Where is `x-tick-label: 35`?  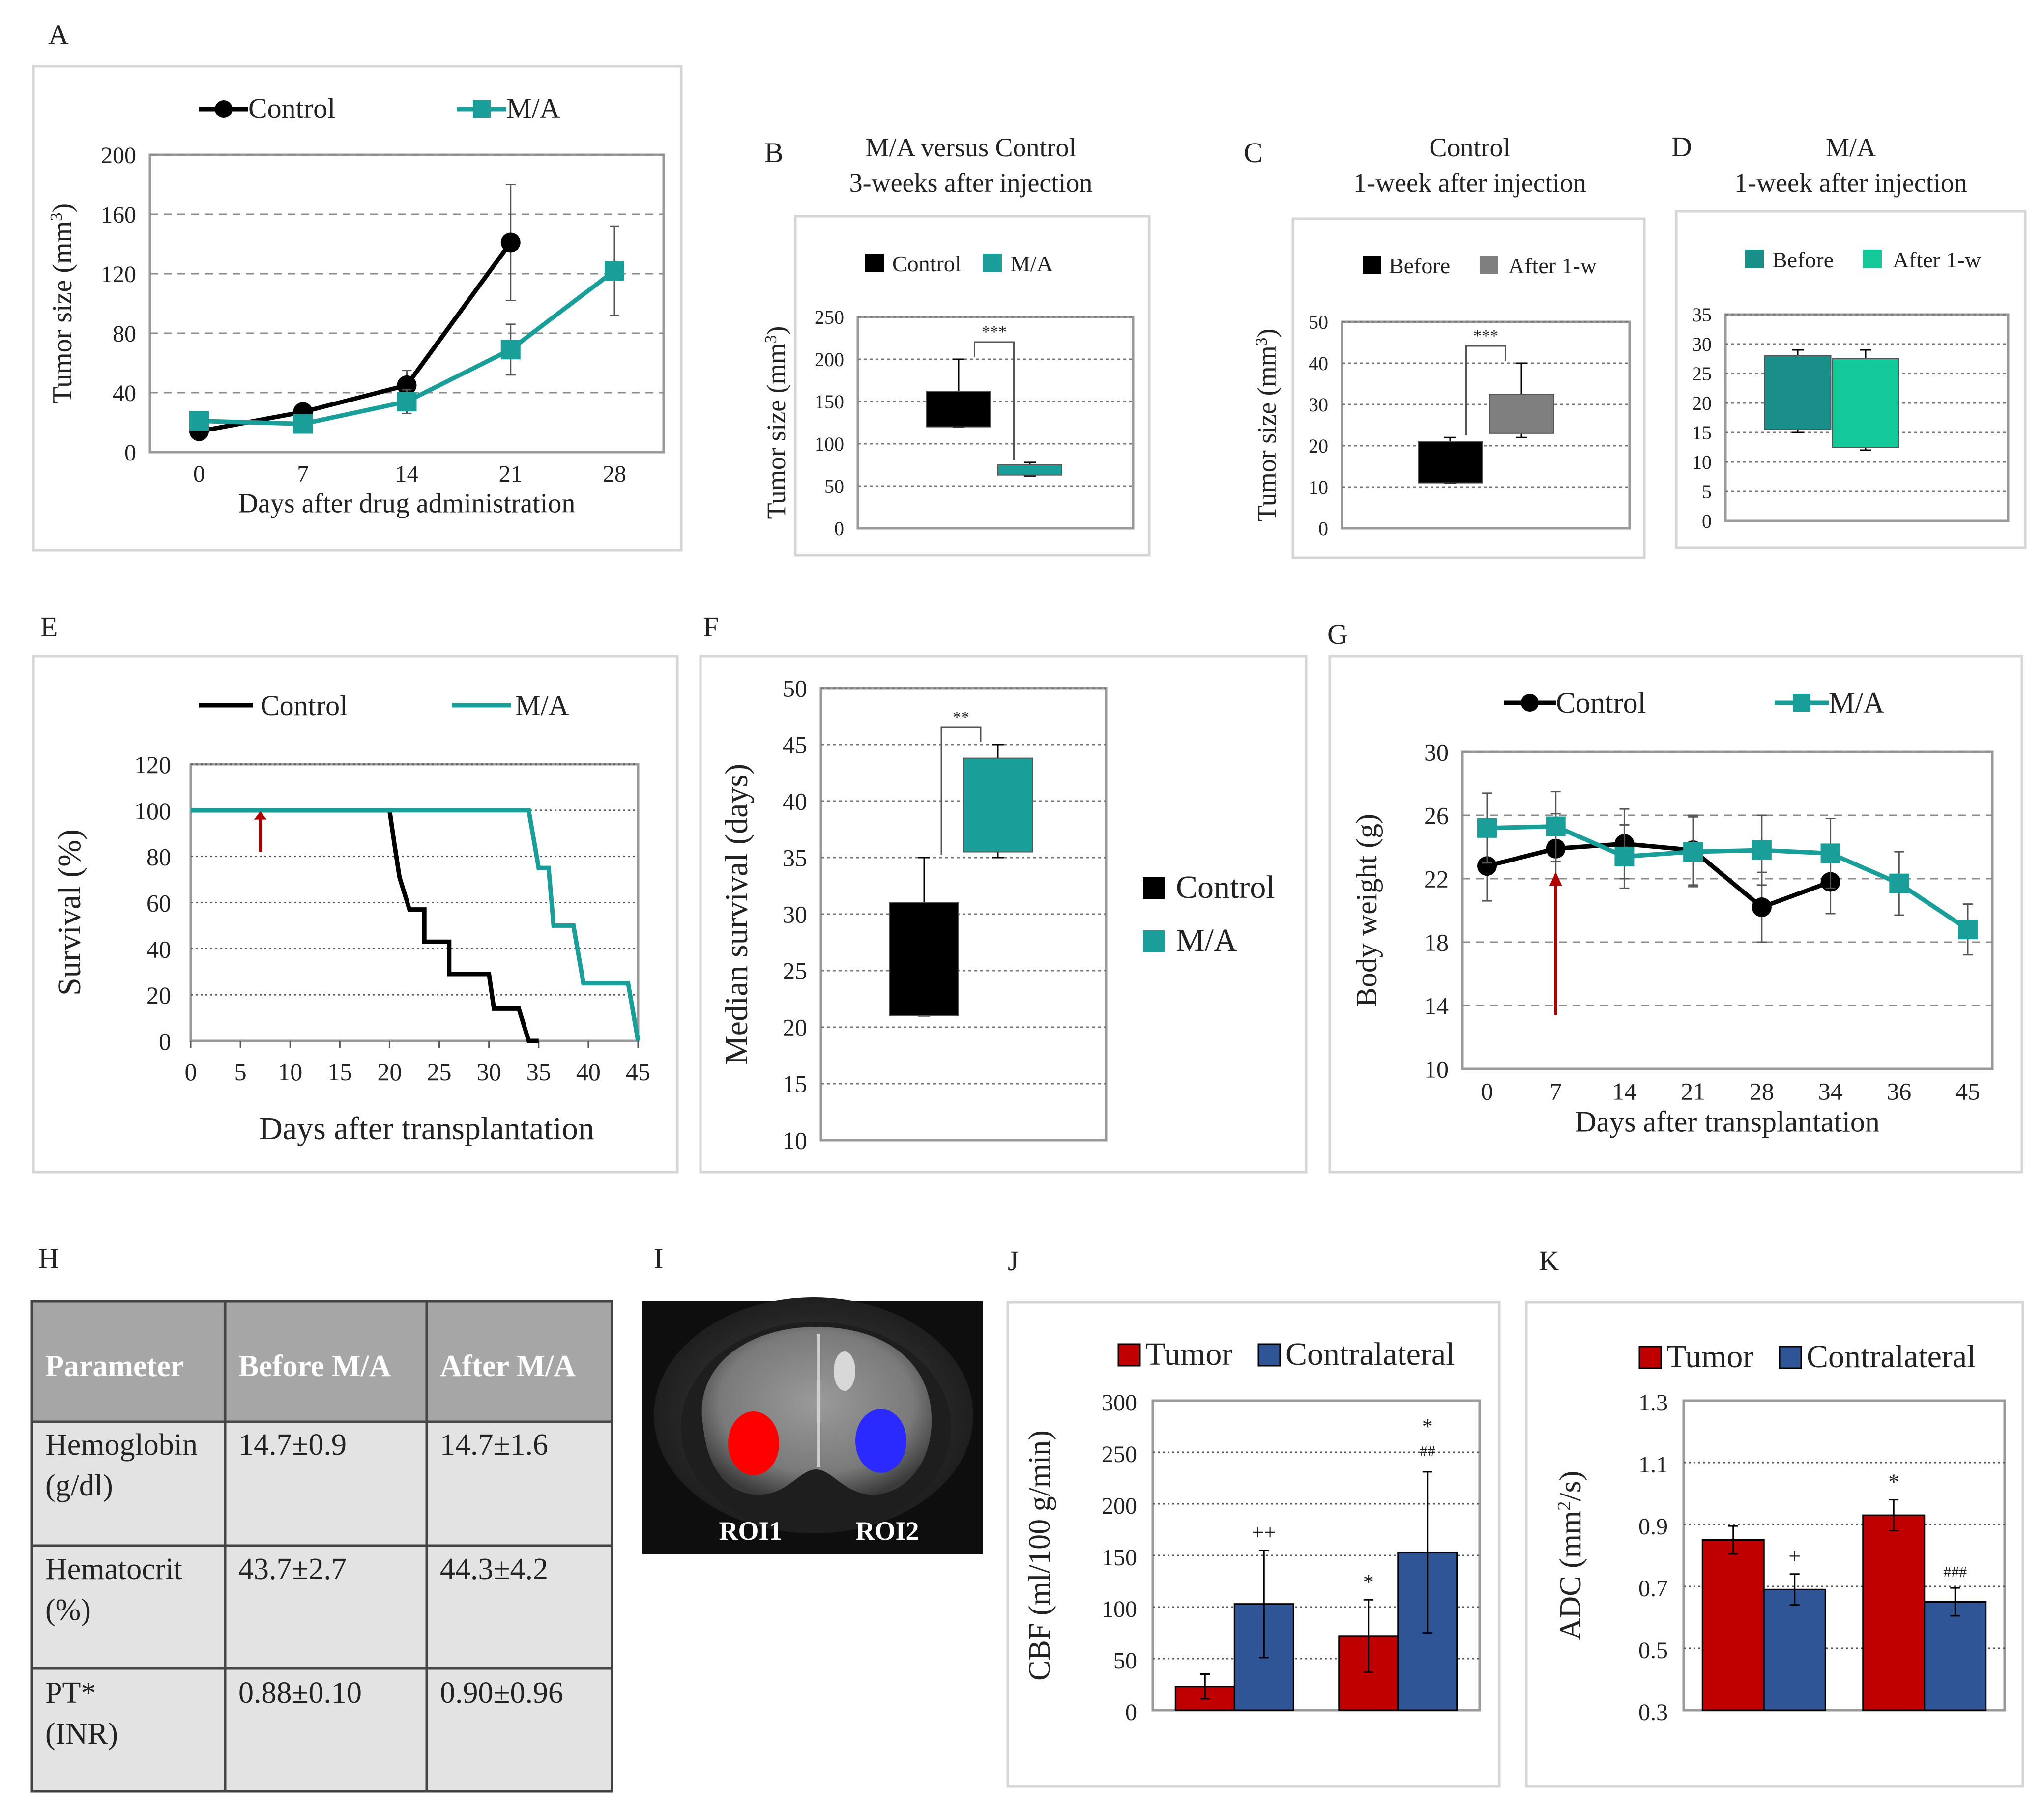 x-tick-label: 35 is located at coordinates (538, 1072).